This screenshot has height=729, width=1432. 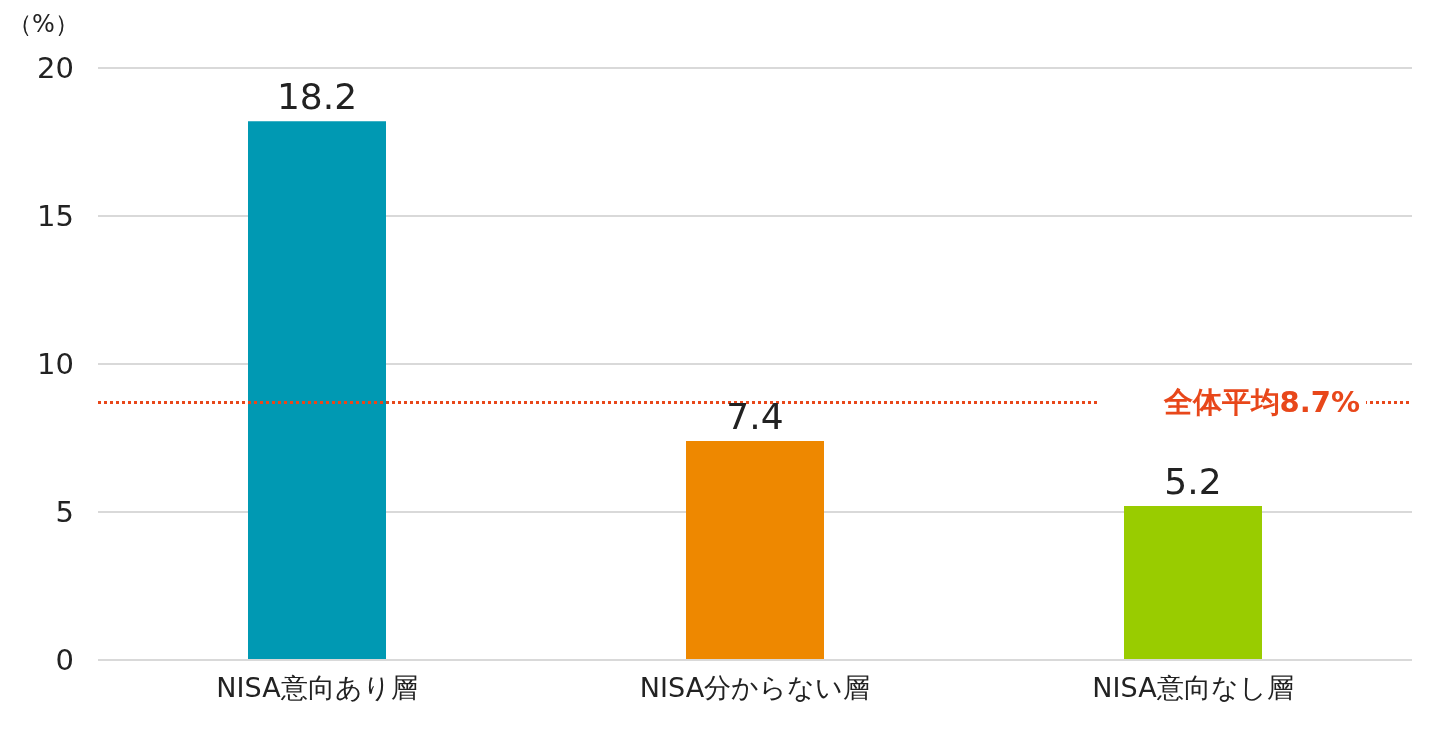 I want to click on y-axis-title: （%）, so click(x=43, y=24).